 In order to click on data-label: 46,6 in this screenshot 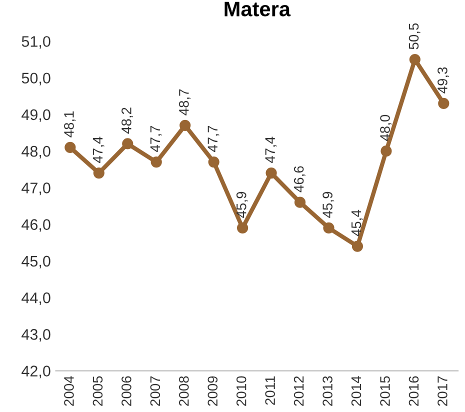, I will do `click(300, 179)`.